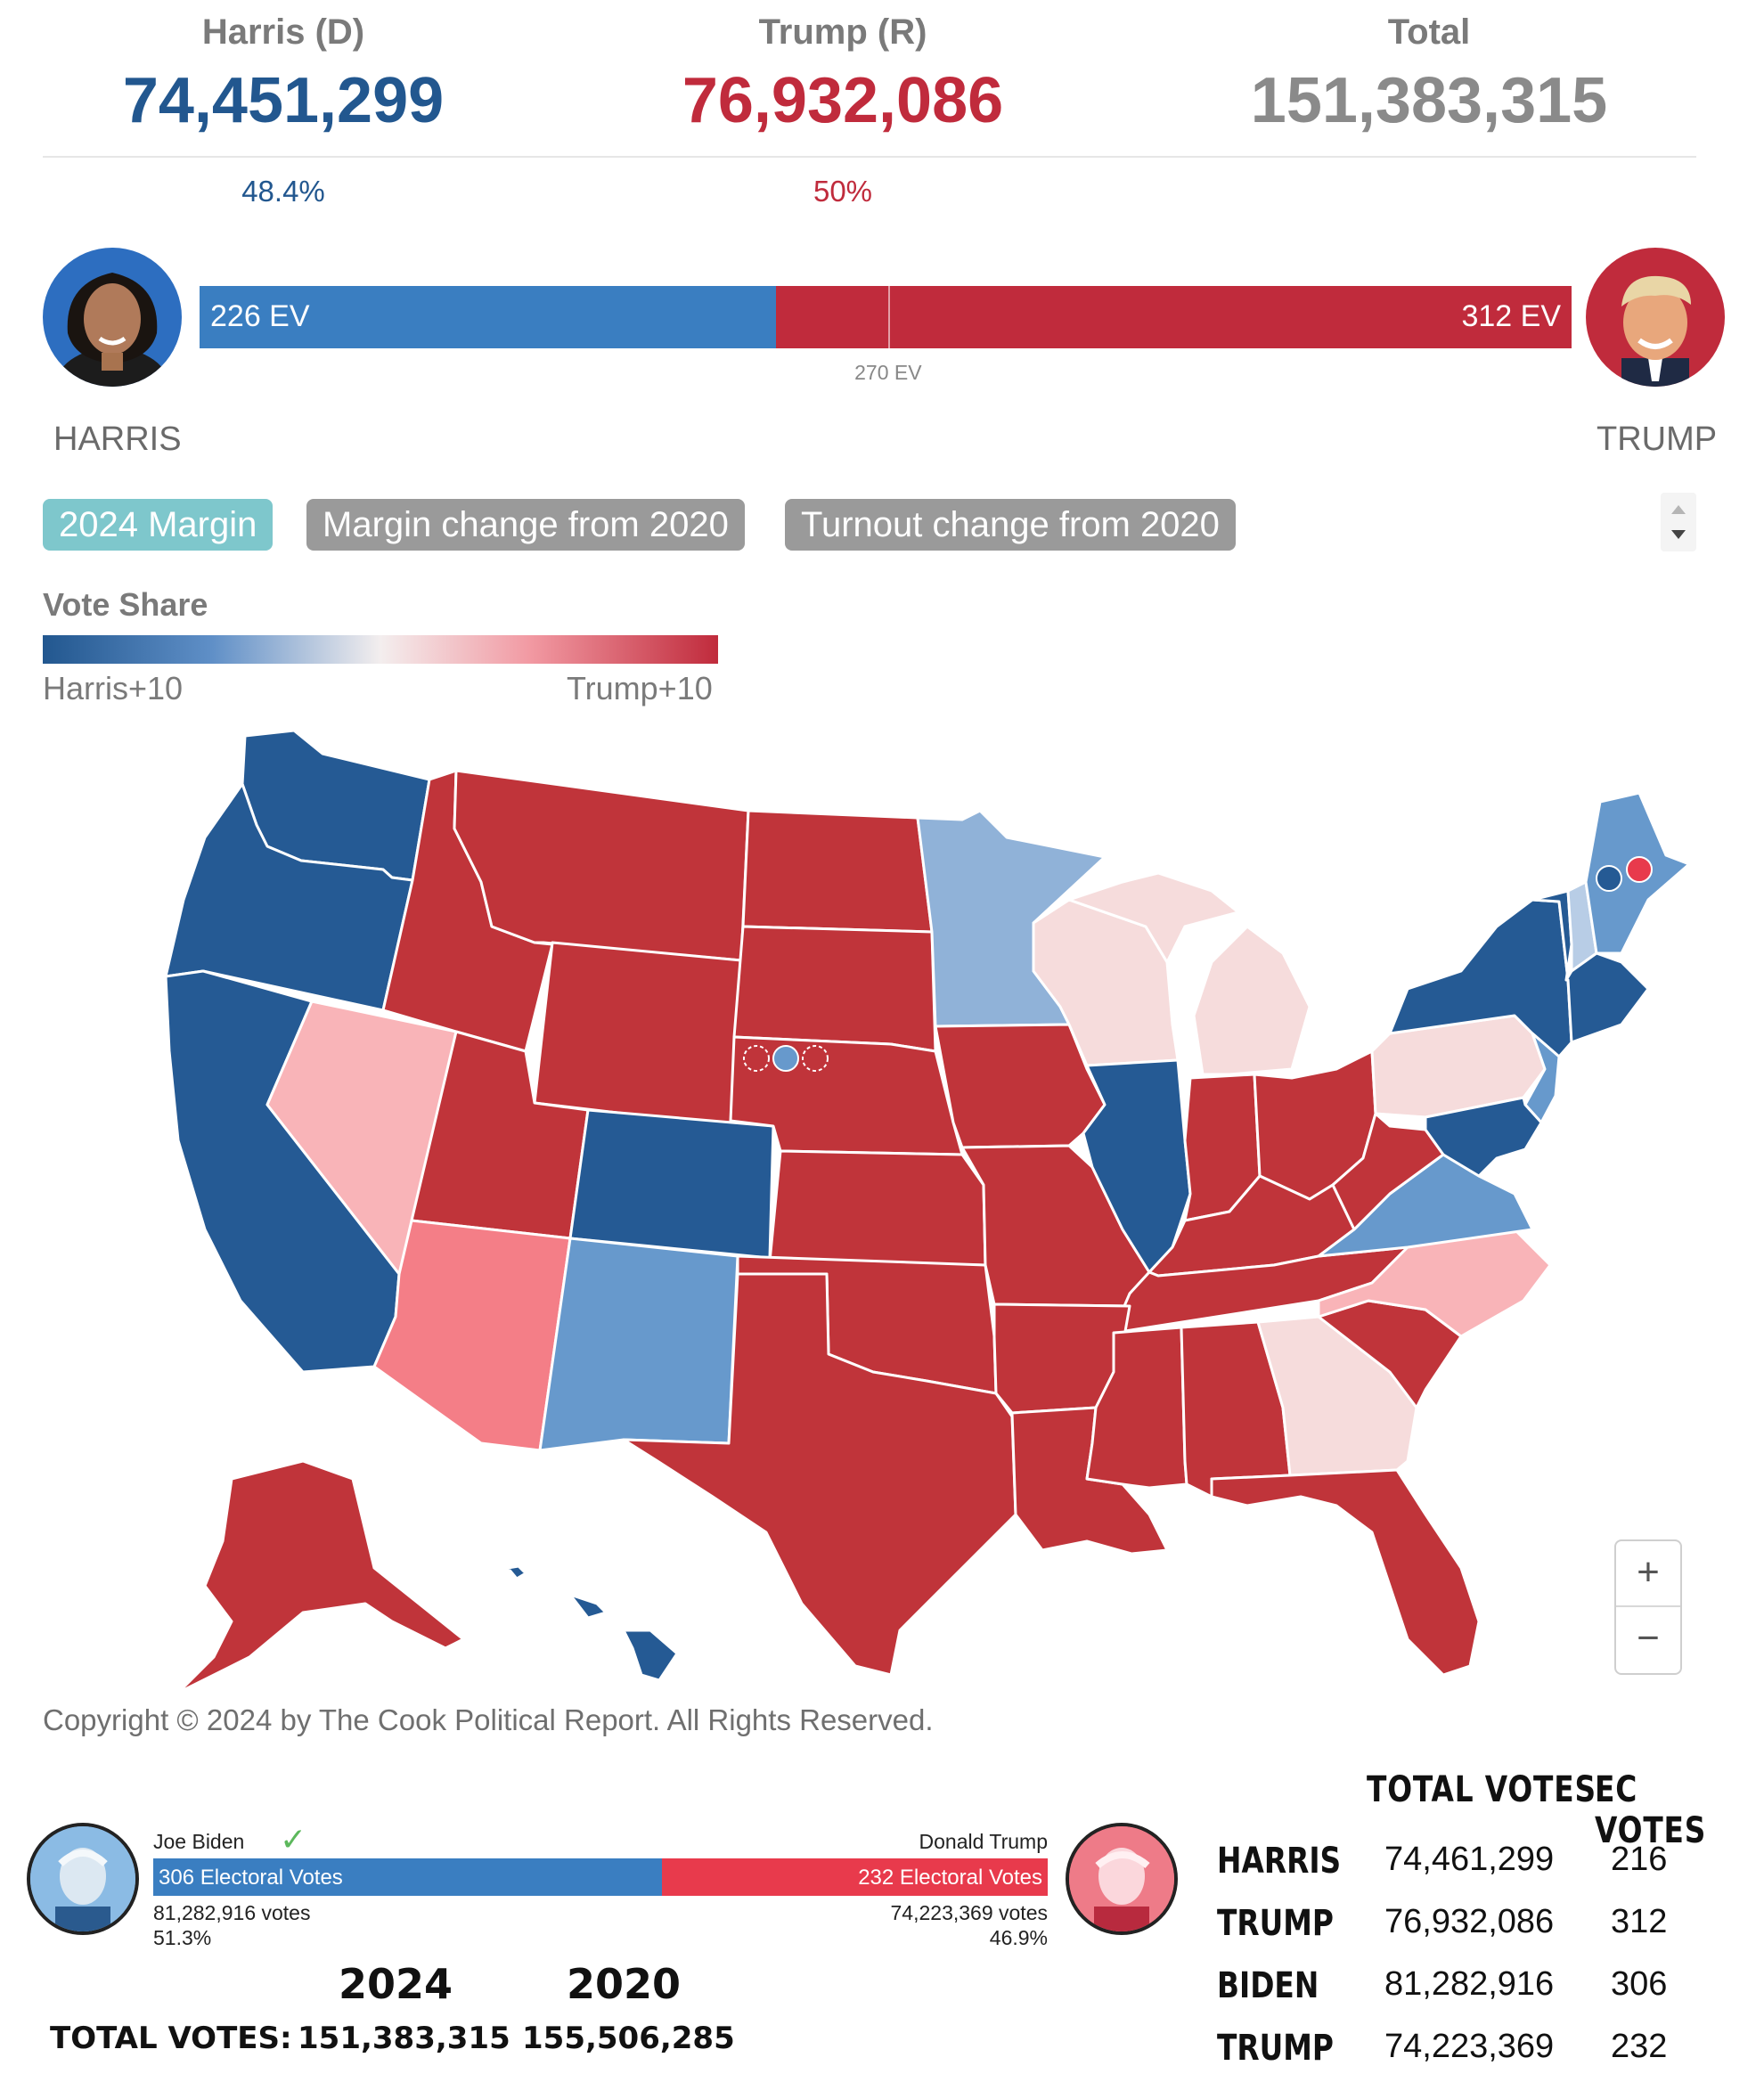 Image resolution: width=1764 pixels, height=2074 pixels. I want to click on trump-avatar, so click(1655, 317).